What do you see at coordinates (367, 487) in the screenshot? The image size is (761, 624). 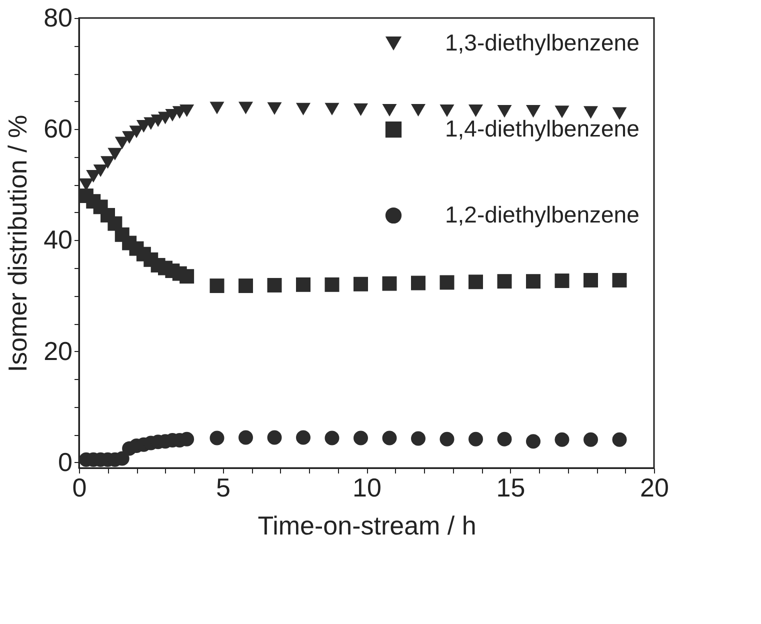 I see `x-tick-label: 10` at bounding box center [367, 487].